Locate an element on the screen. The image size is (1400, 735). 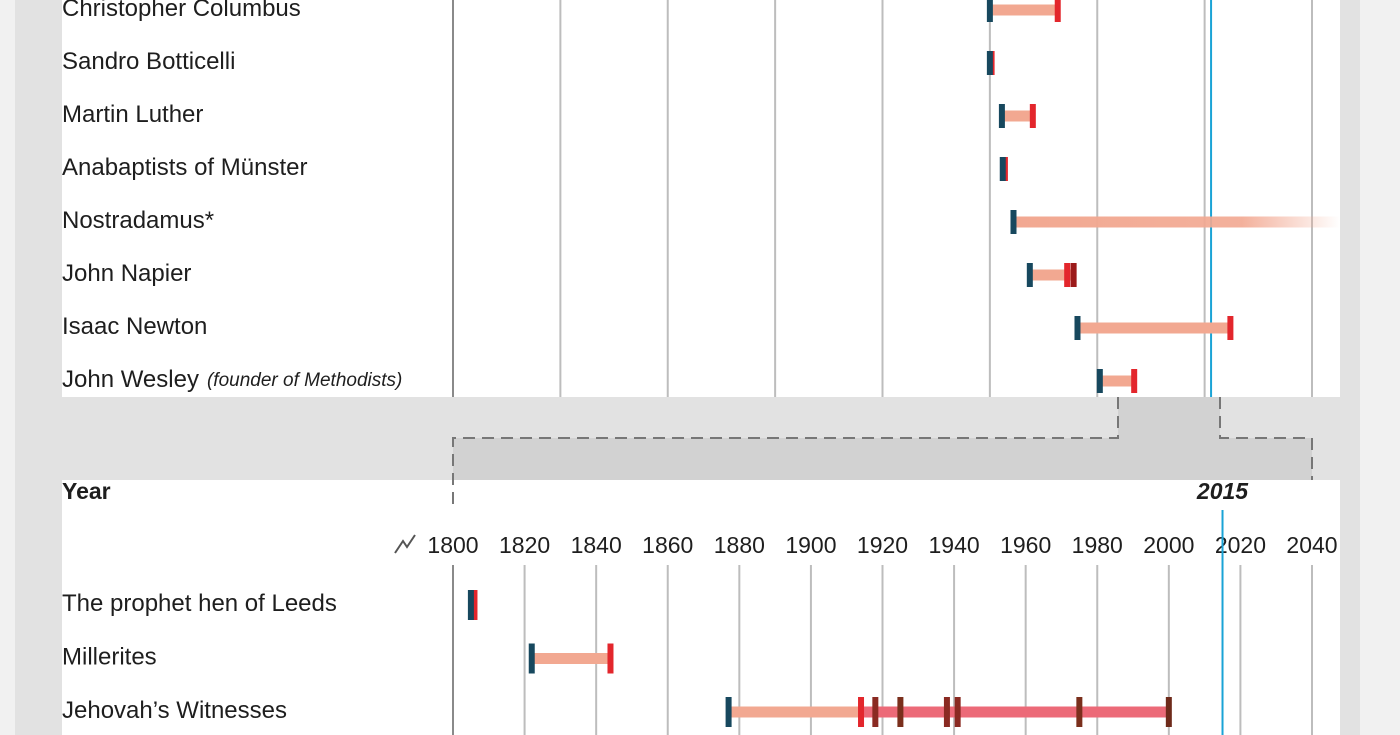
row-label: Christopher Columbus is located at coordinates (181, 11).